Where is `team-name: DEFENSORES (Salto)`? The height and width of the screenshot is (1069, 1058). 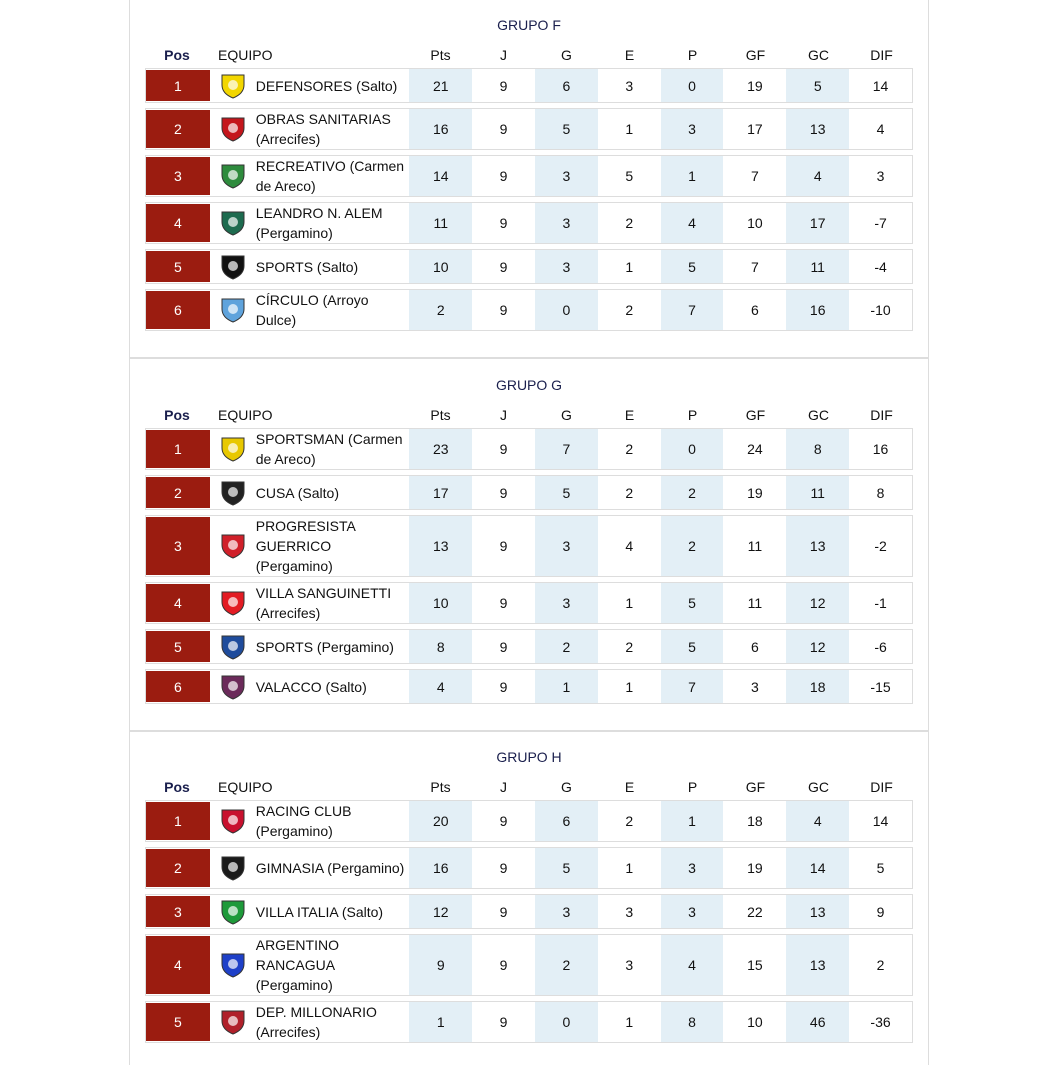
team-name: DEFENSORES (Salto) is located at coordinates (326, 85).